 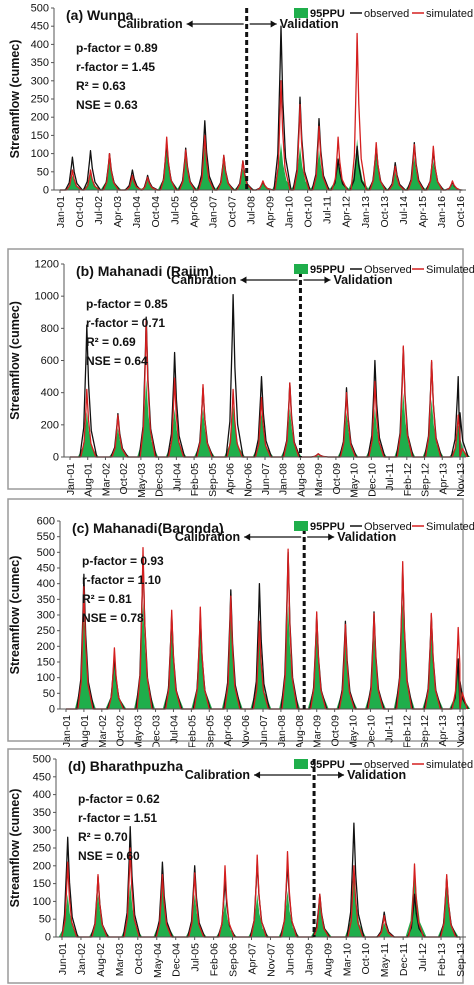 I want to click on stat-label: p-factor = 0.93, so click(x=123, y=561).